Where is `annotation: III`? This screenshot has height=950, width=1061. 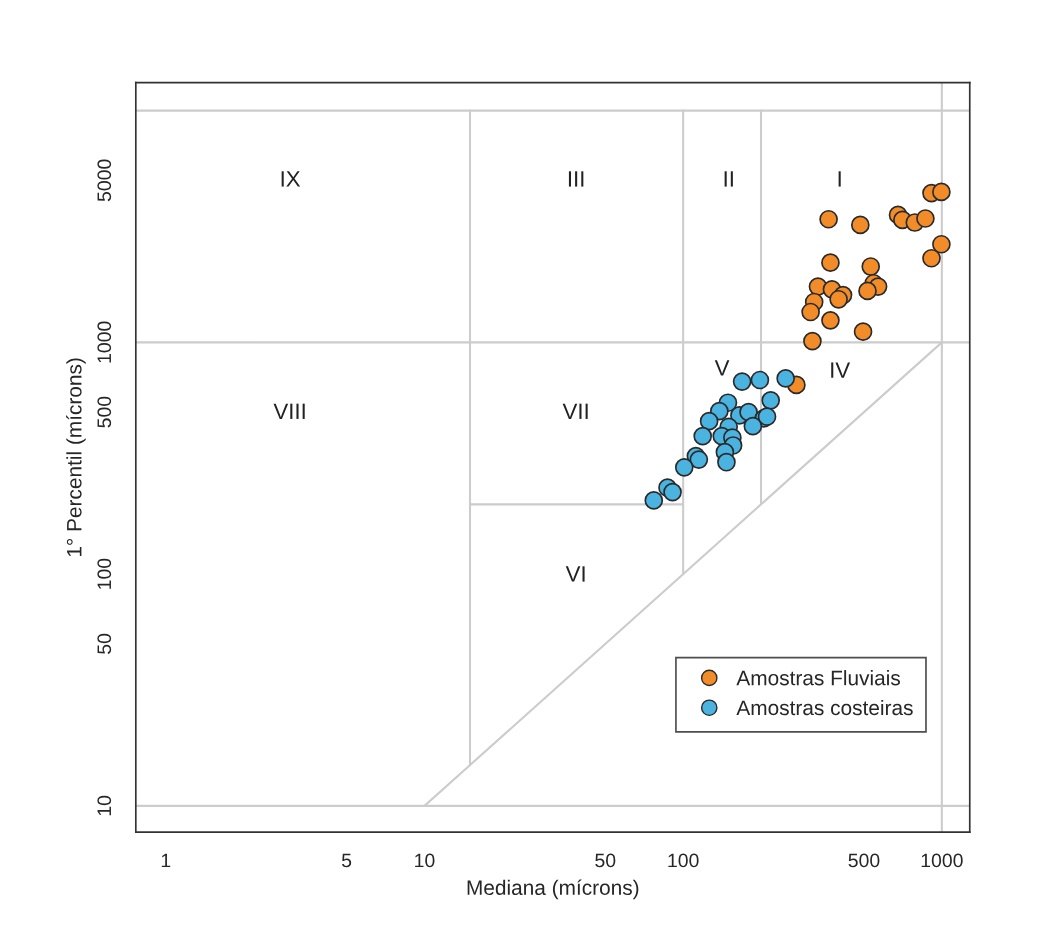 annotation: III is located at coordinates (576, 179).